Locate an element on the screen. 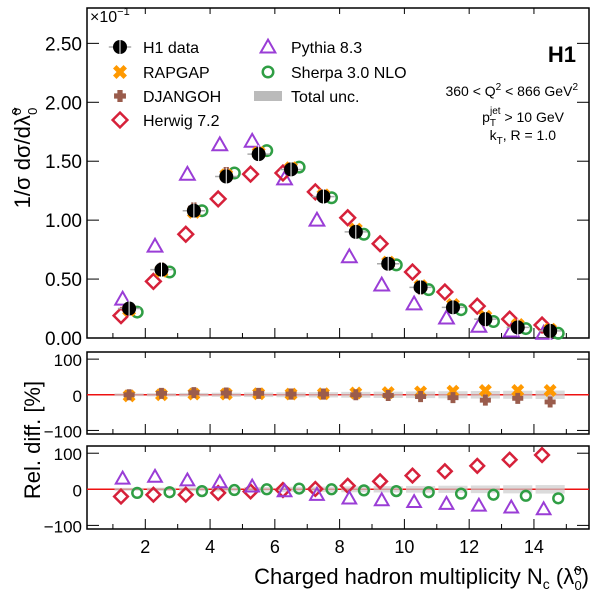  ratio-y-axis-label: Rel. diff. [%] is located at coordinates (32, 440).